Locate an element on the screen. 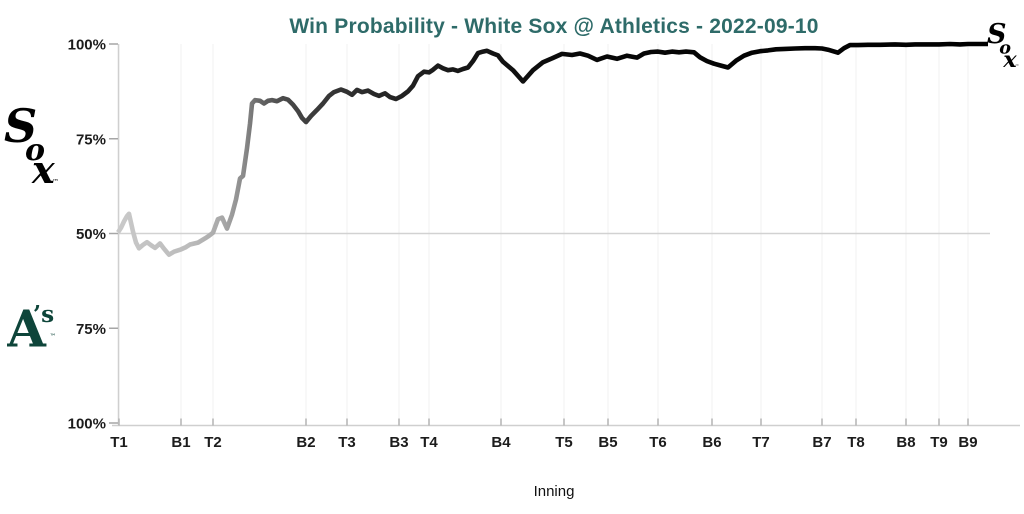 Image resolution: width=1024 pixels, height=514 pixels. x-tick-label: T5 is located at coordinates (564, 442).